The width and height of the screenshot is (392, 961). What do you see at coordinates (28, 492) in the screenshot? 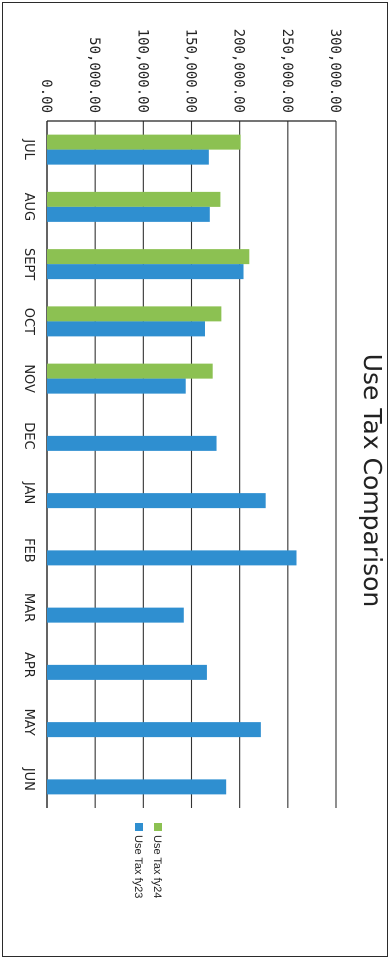
I see `x-category-label: JAN` at bounding box center [28, 492].